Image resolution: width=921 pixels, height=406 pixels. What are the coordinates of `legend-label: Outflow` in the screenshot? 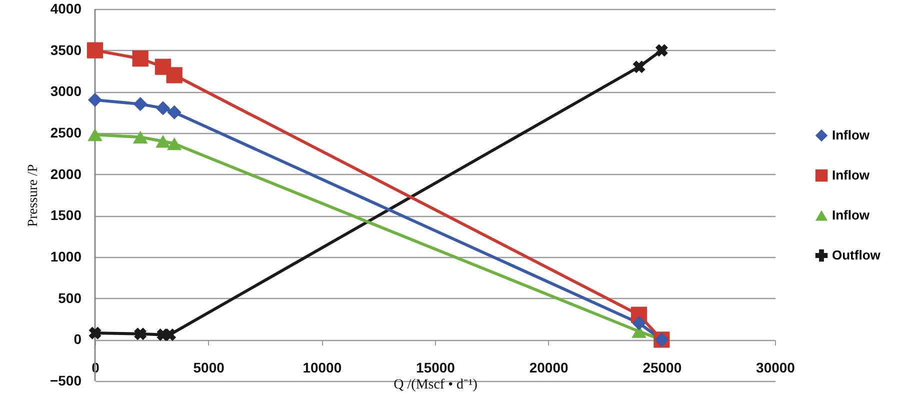 It's located at (857, 255).